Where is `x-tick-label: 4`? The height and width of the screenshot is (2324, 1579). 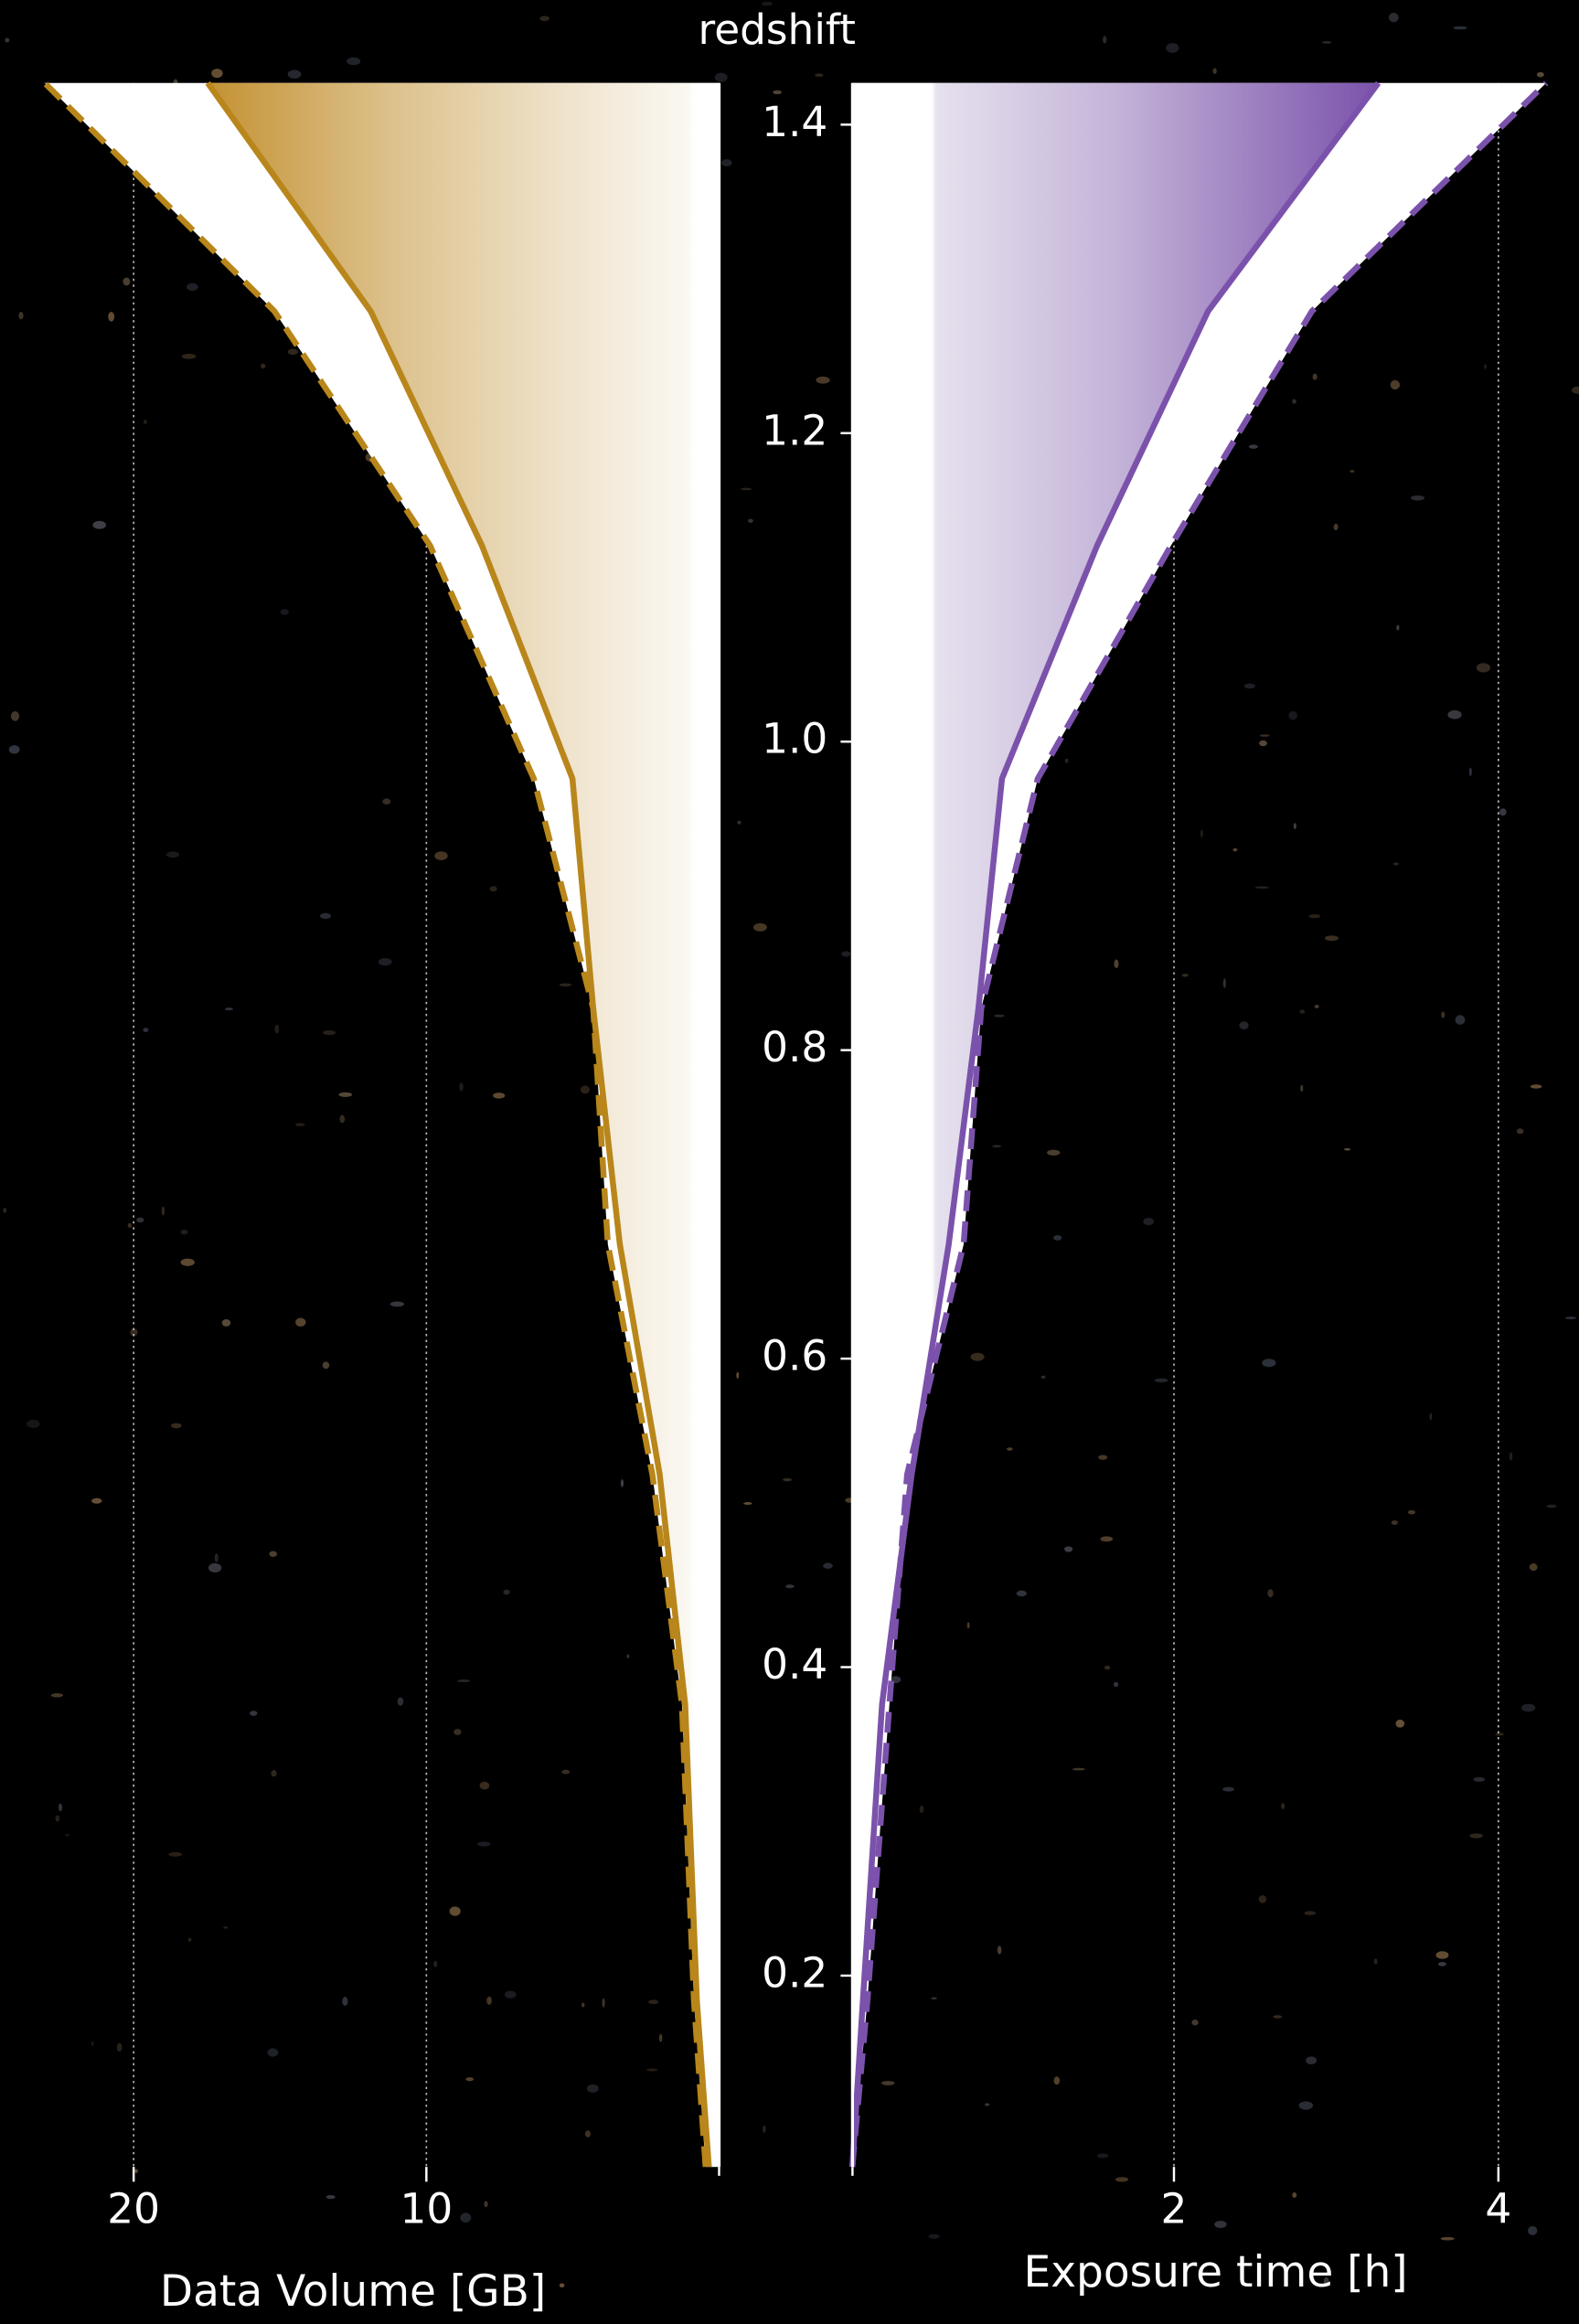 x-tick-label: 4 is located at coordinates (1498, 2208).